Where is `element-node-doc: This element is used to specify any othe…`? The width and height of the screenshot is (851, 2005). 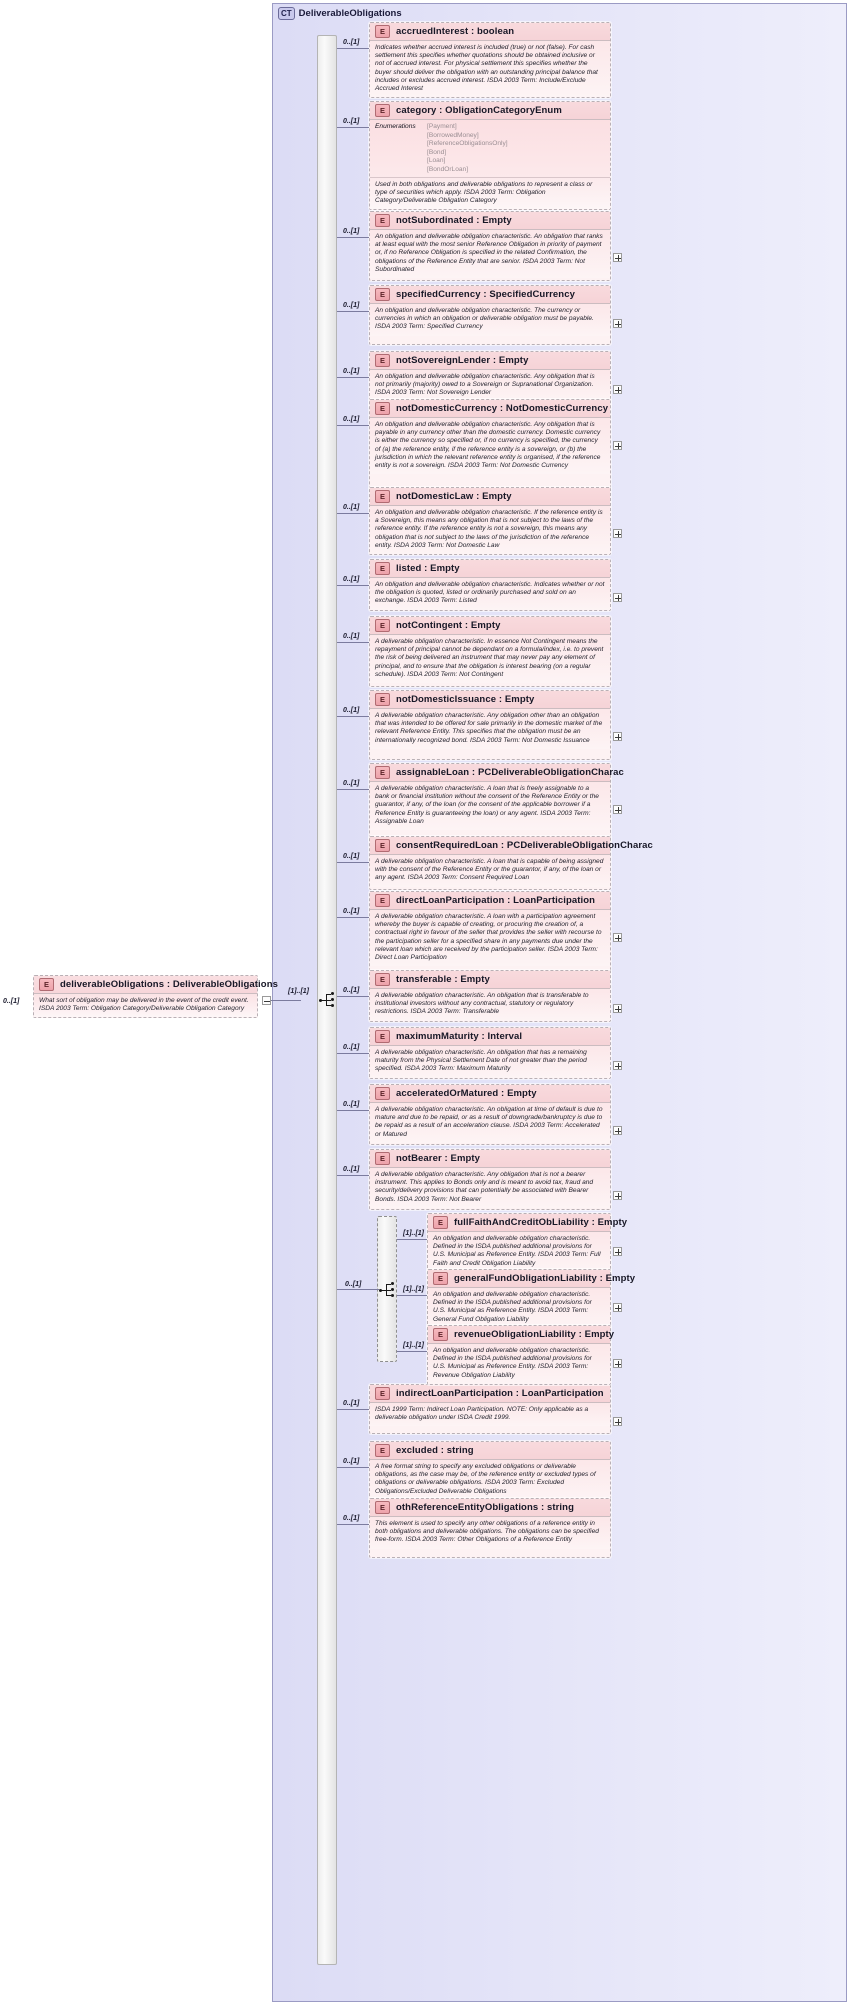 element-node-doc: This element is used to specify any othe… is located at coordinates (490, 1533).